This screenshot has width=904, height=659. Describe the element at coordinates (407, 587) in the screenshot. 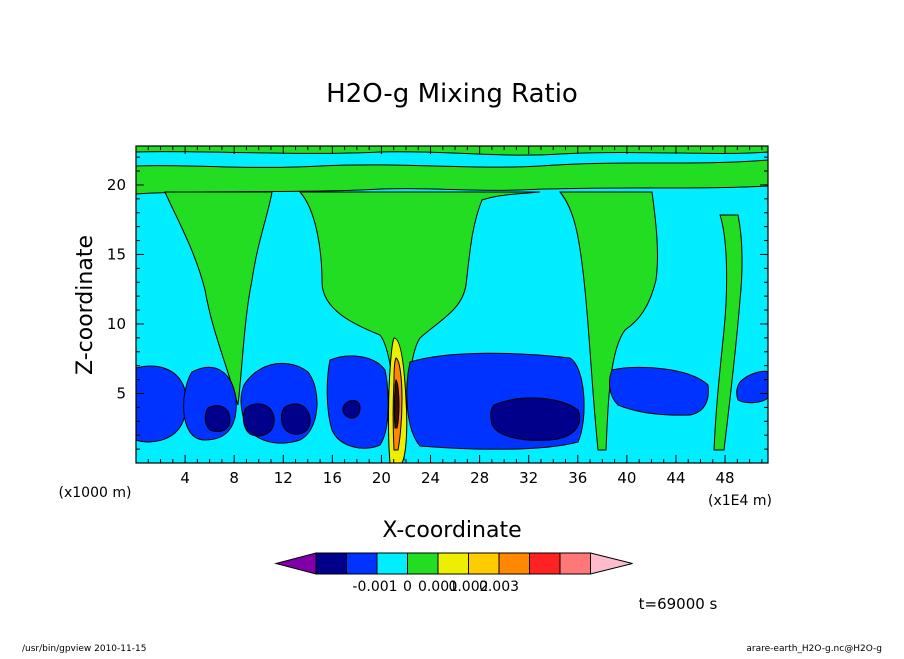

I see `colorbar-label: 0` at that location.